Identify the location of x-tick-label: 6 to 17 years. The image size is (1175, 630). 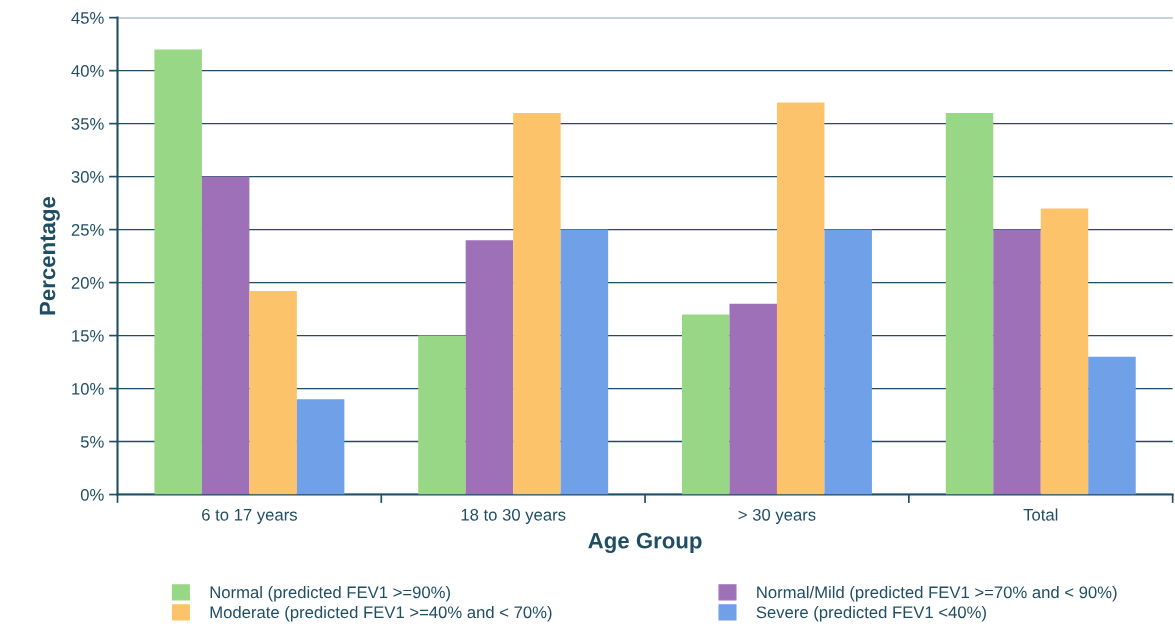
(249, 516).